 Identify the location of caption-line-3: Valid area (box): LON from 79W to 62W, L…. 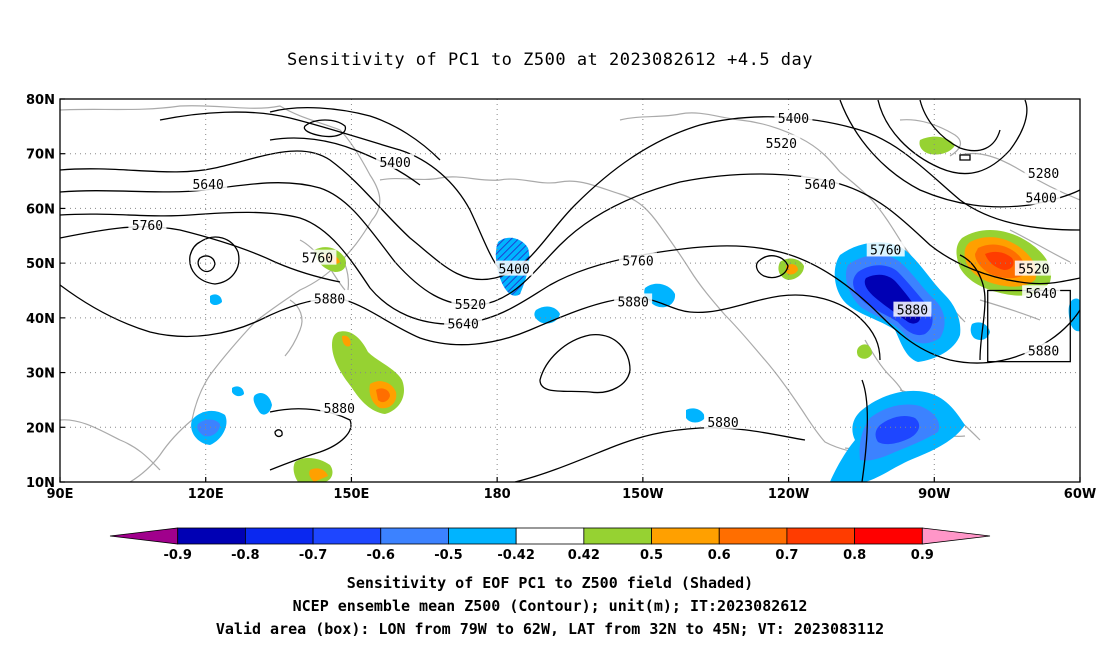
(550, 629).